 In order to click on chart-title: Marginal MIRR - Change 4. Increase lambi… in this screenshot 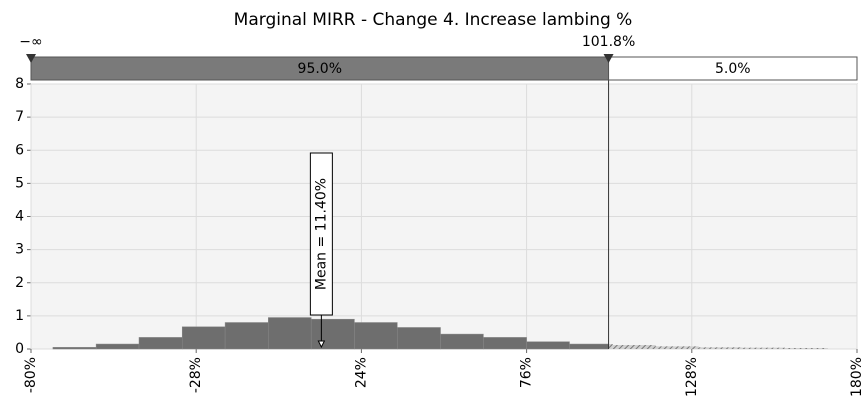, I will do `click(433, 20)`.